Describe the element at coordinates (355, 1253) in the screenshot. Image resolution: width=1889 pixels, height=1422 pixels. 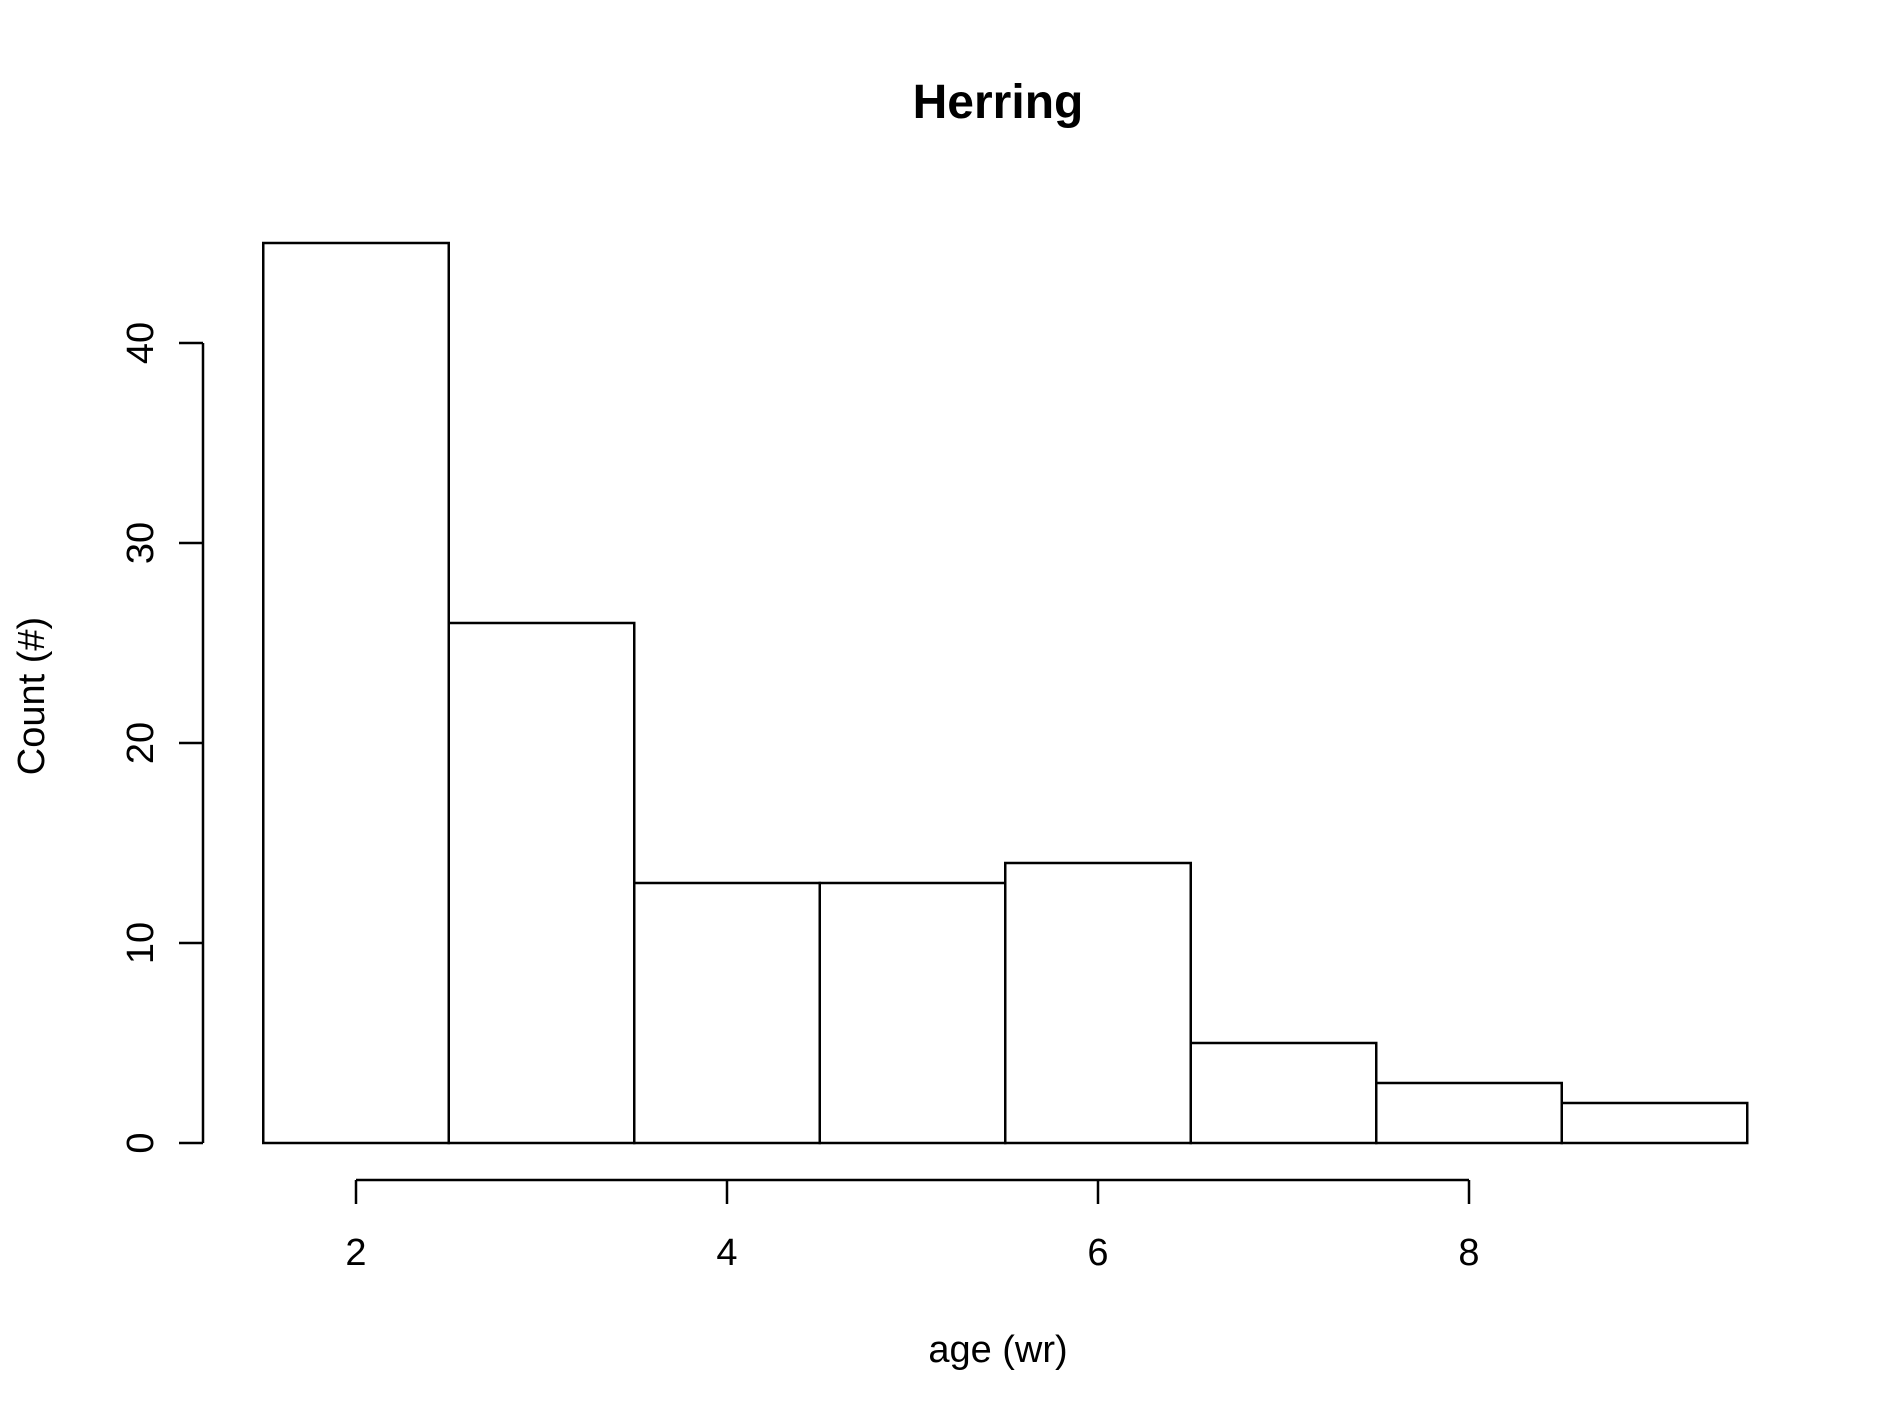
I see `x-tick-label-2: 2` at that location.